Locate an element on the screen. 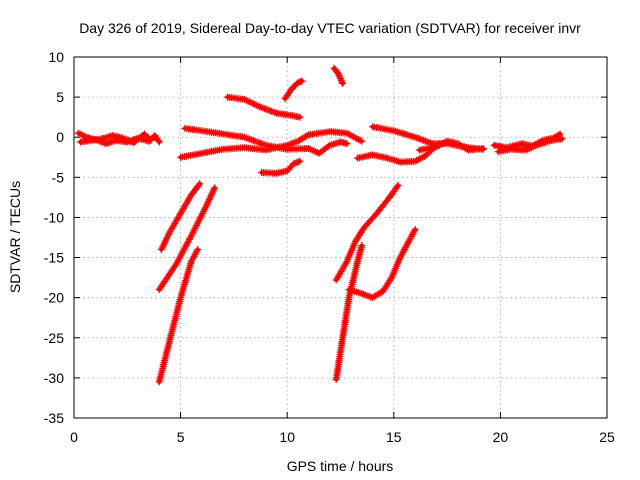 Image resolution: width=640 pixels, height=480 pixels. y-tick-label: -25 is located at coordinates (54, 338).